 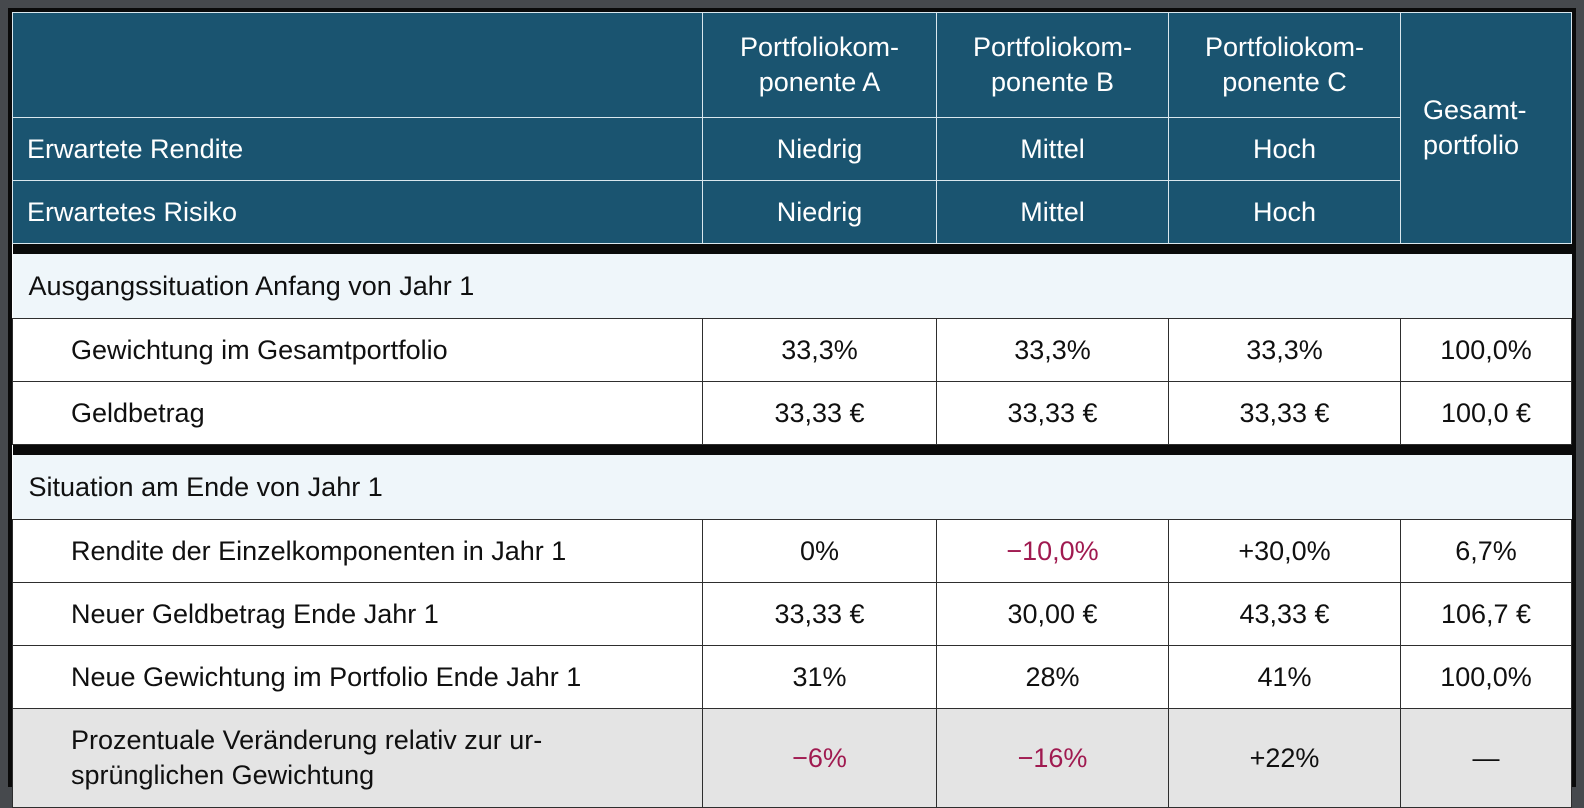 I want to click on weighting-a: 33,3%, so click(x=819, y=350).